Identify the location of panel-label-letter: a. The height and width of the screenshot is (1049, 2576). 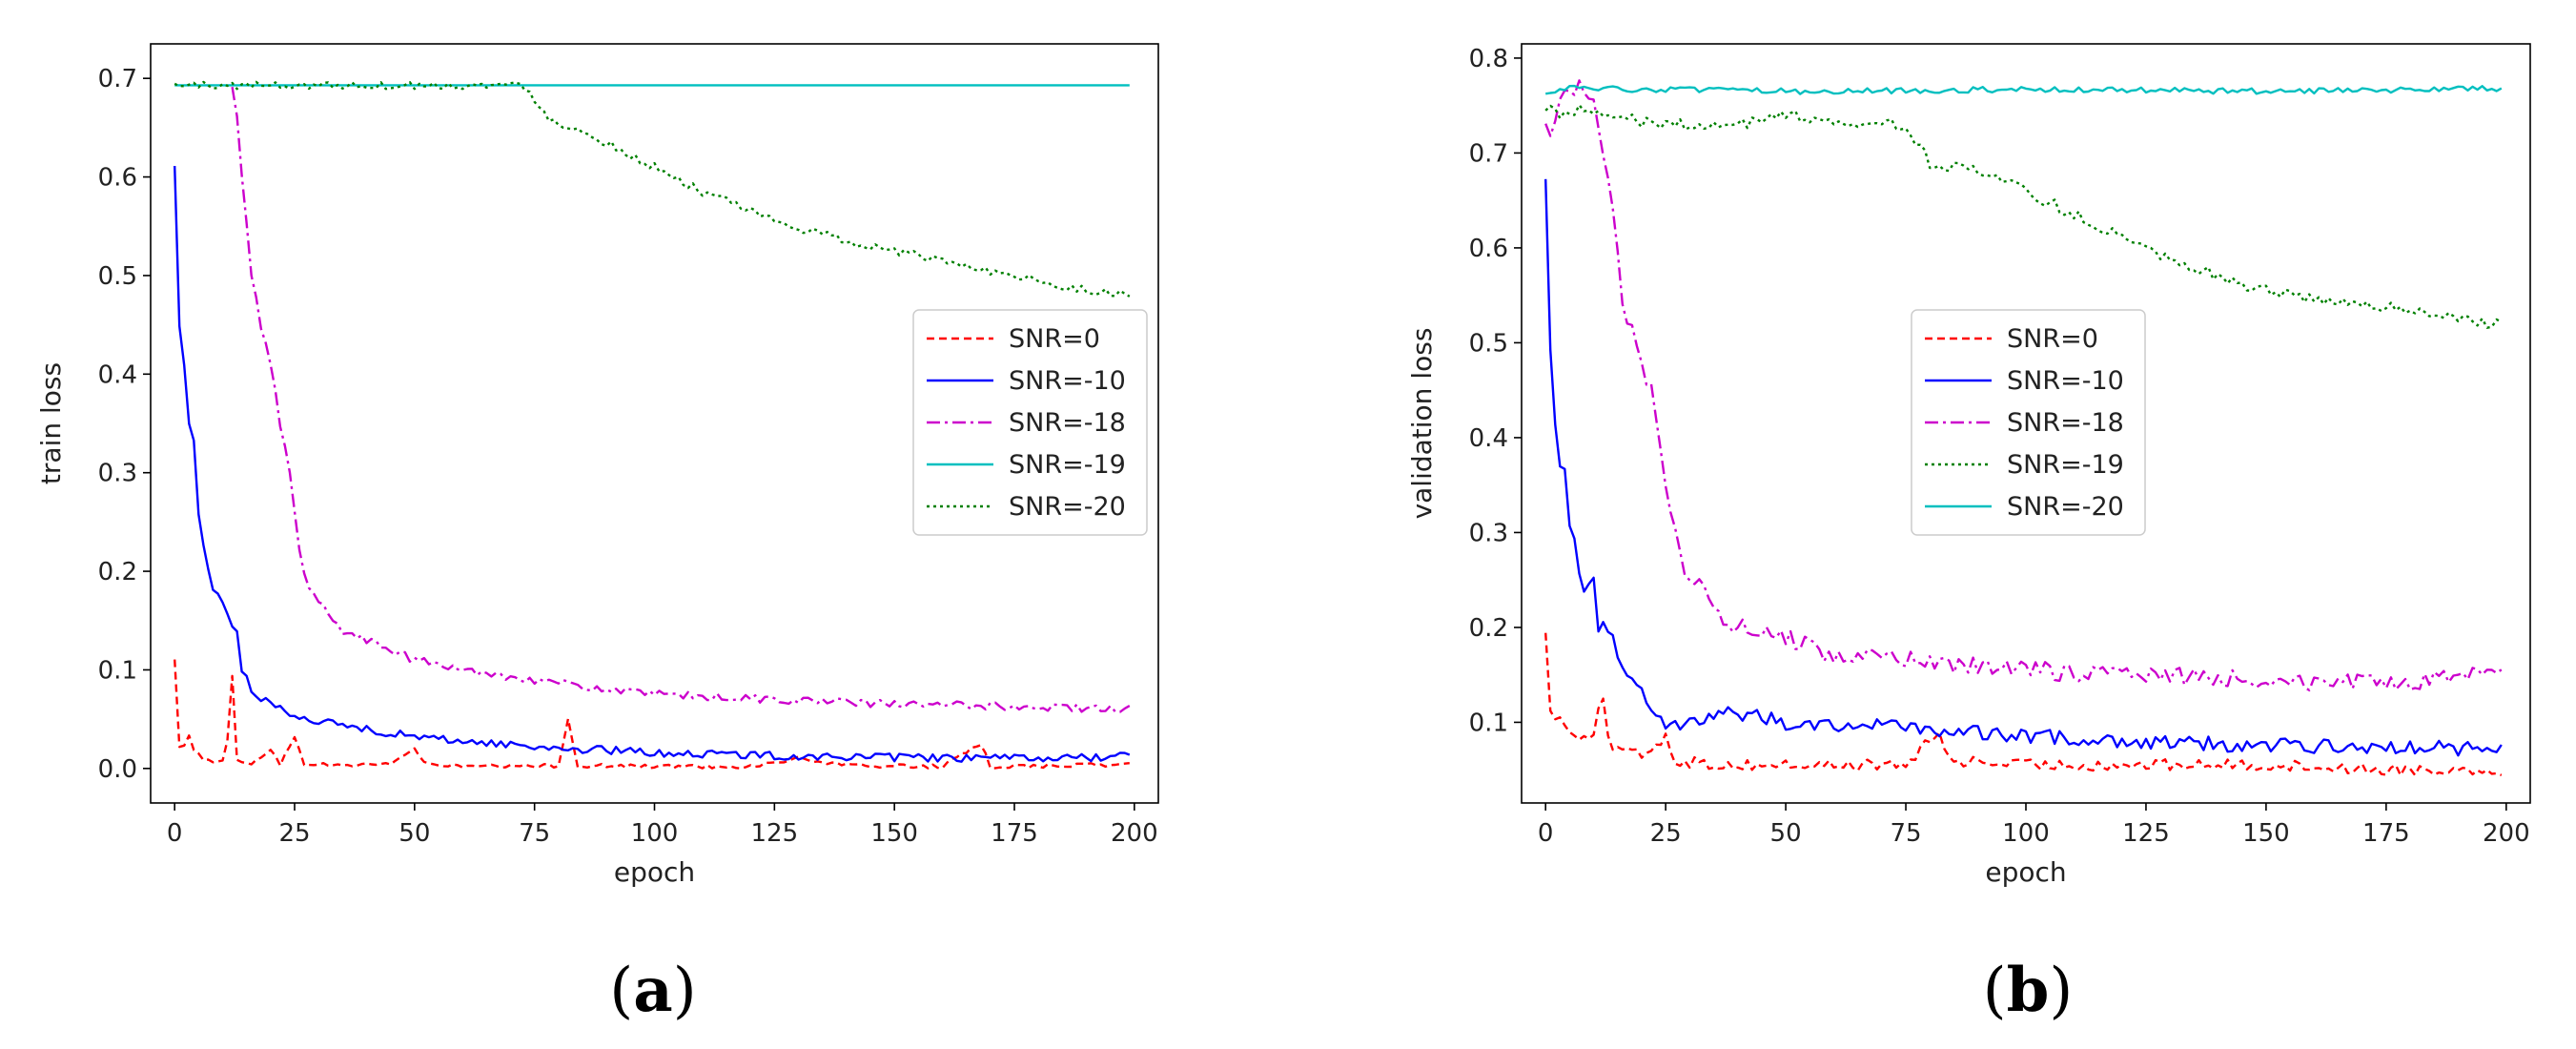
(652, 991).